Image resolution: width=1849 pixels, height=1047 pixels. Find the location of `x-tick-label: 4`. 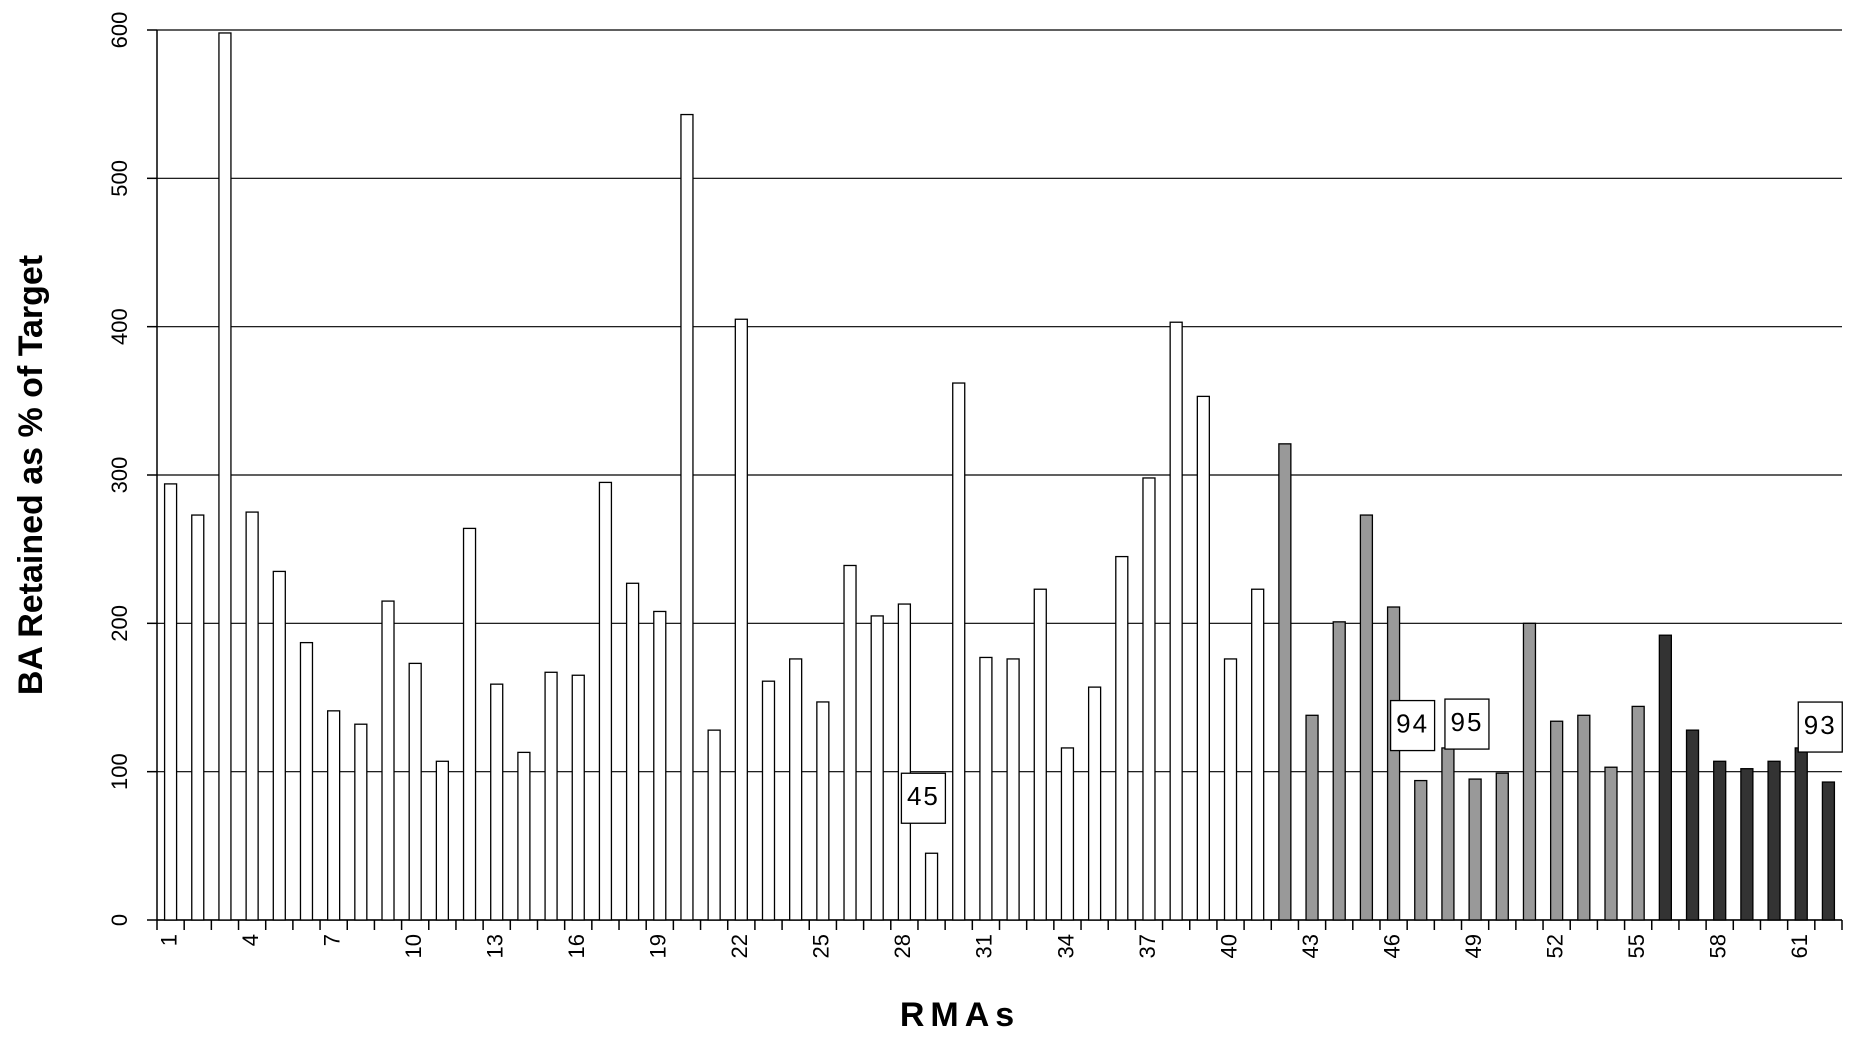

x-tick-label: 4 is located at coordinates (250, 940).